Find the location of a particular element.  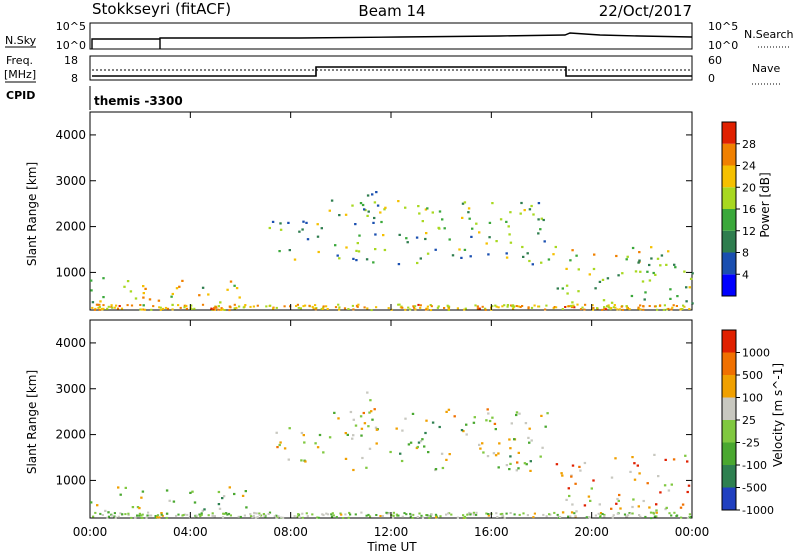

colorbar-tick-label: 4 is located at coordinates (745, 274).